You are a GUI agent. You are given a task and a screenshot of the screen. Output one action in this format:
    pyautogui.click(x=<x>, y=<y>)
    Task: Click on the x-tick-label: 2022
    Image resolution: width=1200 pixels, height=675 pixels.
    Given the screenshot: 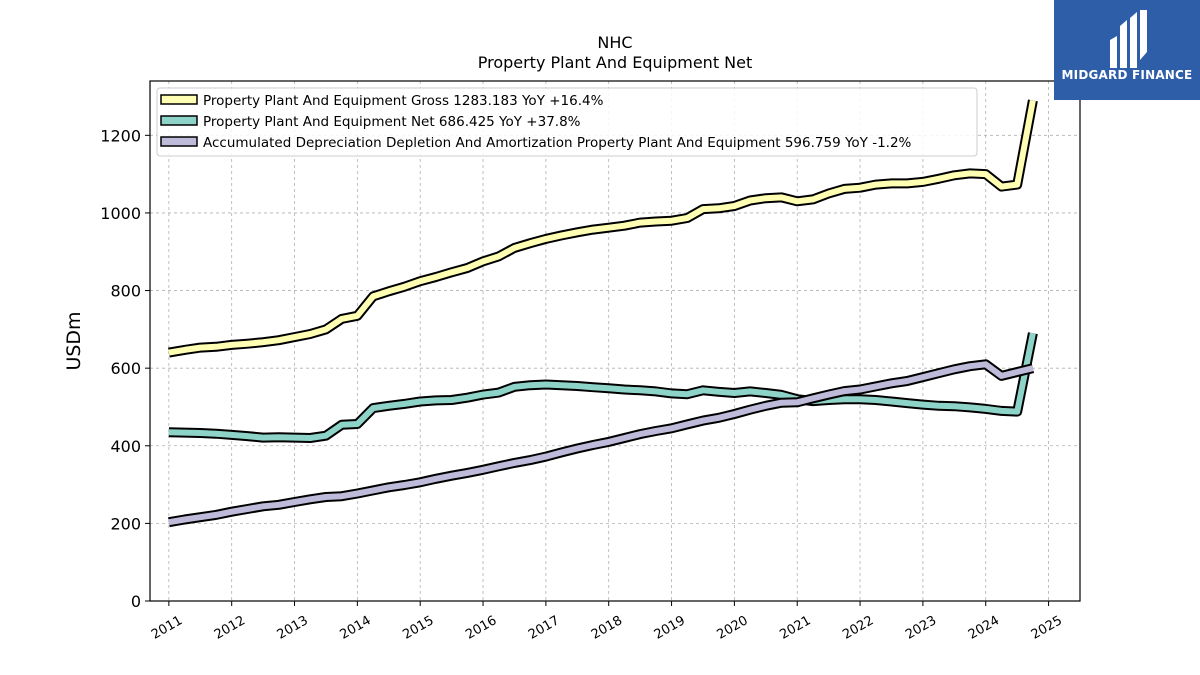 What is the action you would take?
    pyautogui.click(x=858, y=628)
    